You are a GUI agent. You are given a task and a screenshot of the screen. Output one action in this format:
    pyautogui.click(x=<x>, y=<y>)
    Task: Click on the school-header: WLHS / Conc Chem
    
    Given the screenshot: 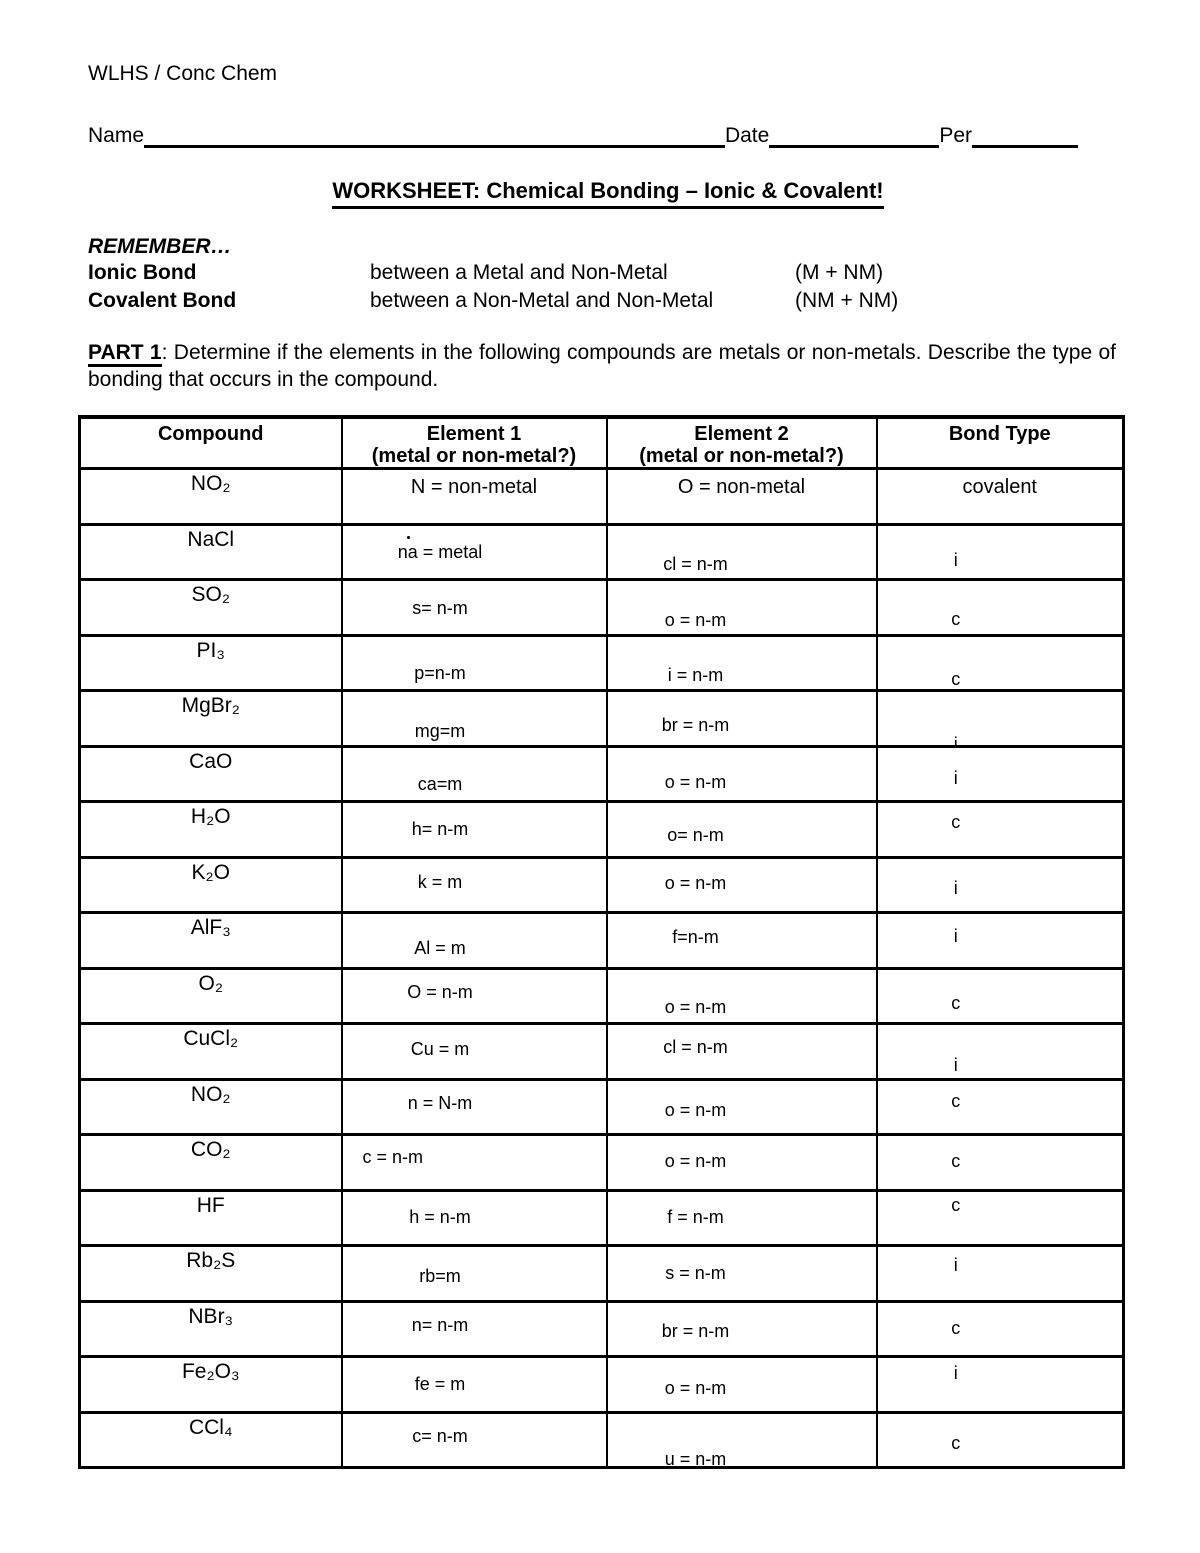 What is the action you would take?
    pyautogui.click(x=183, y=73)
    